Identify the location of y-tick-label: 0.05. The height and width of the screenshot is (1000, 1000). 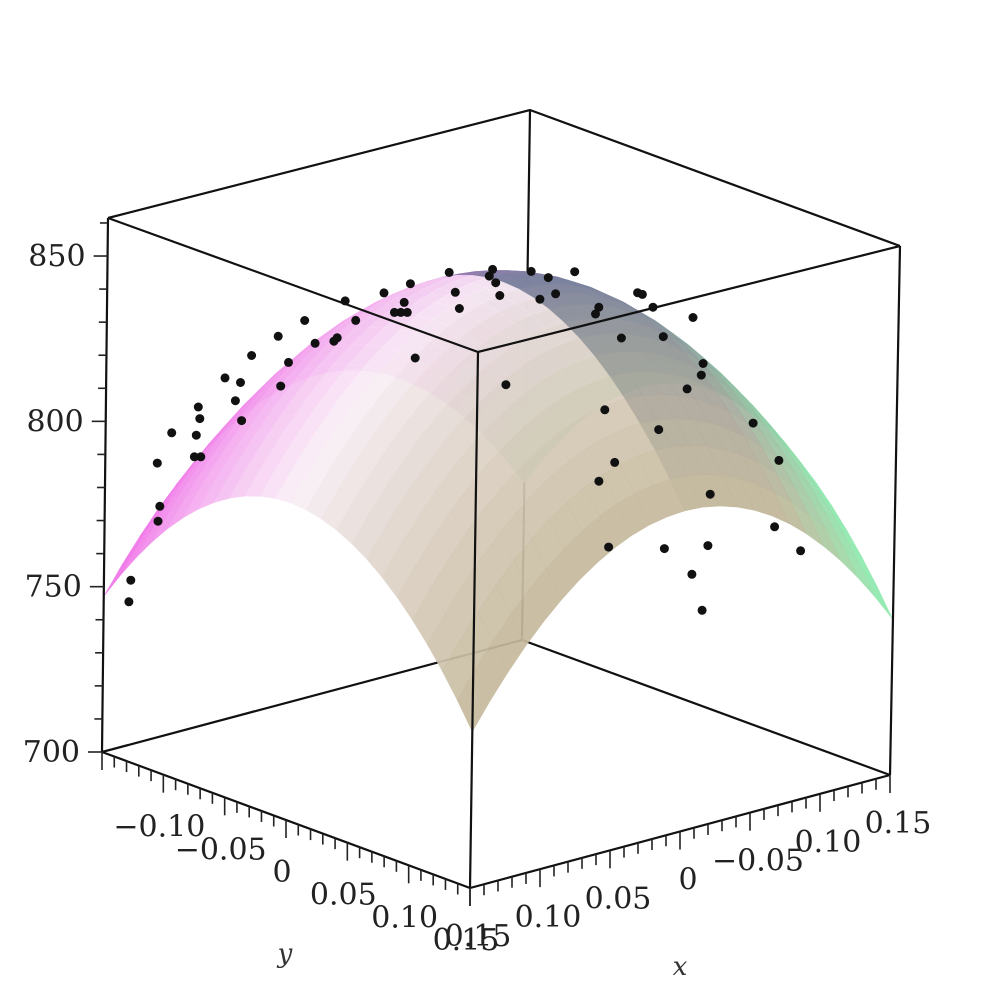
(343, 895).